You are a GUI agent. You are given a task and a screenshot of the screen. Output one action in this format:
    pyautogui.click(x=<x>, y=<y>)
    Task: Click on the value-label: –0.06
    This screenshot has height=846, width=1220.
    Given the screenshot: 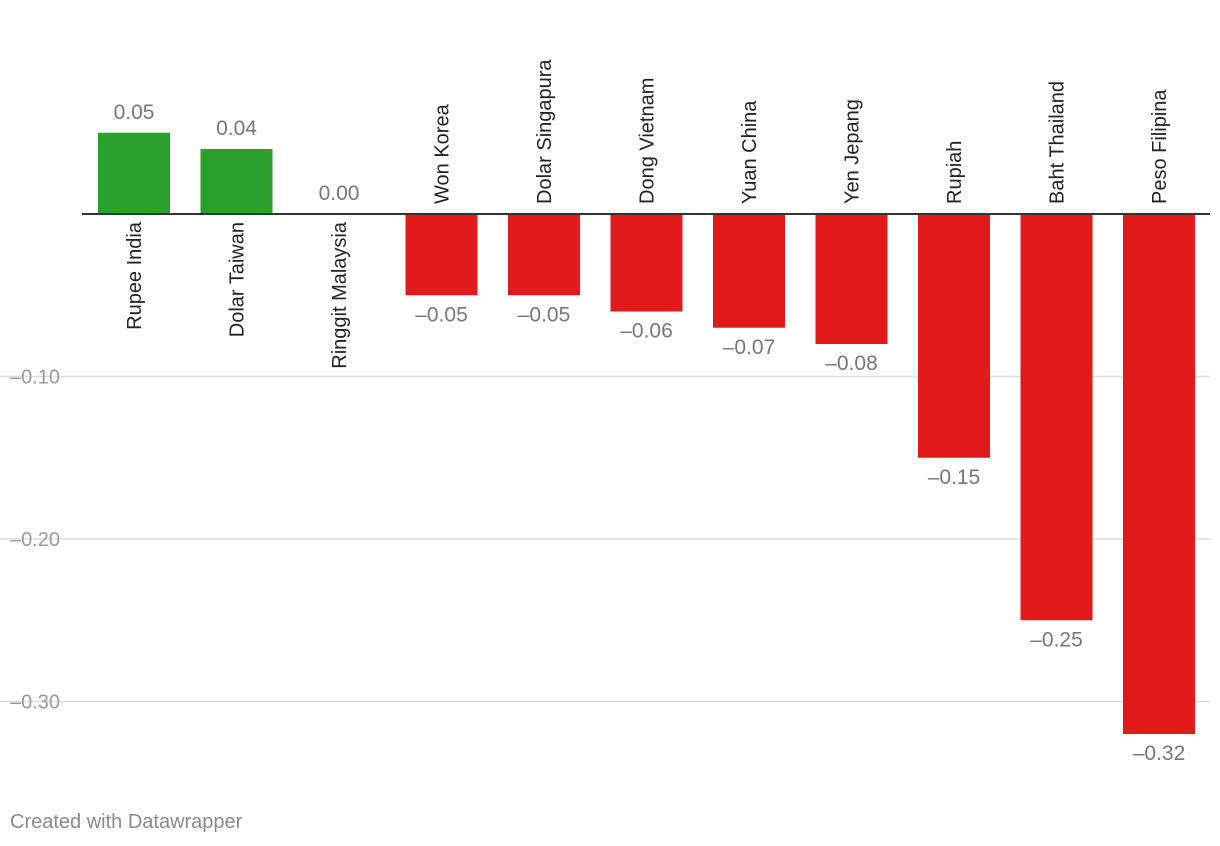 What is the action you would take?
    pyautogui.click(x=646, y=331)
    